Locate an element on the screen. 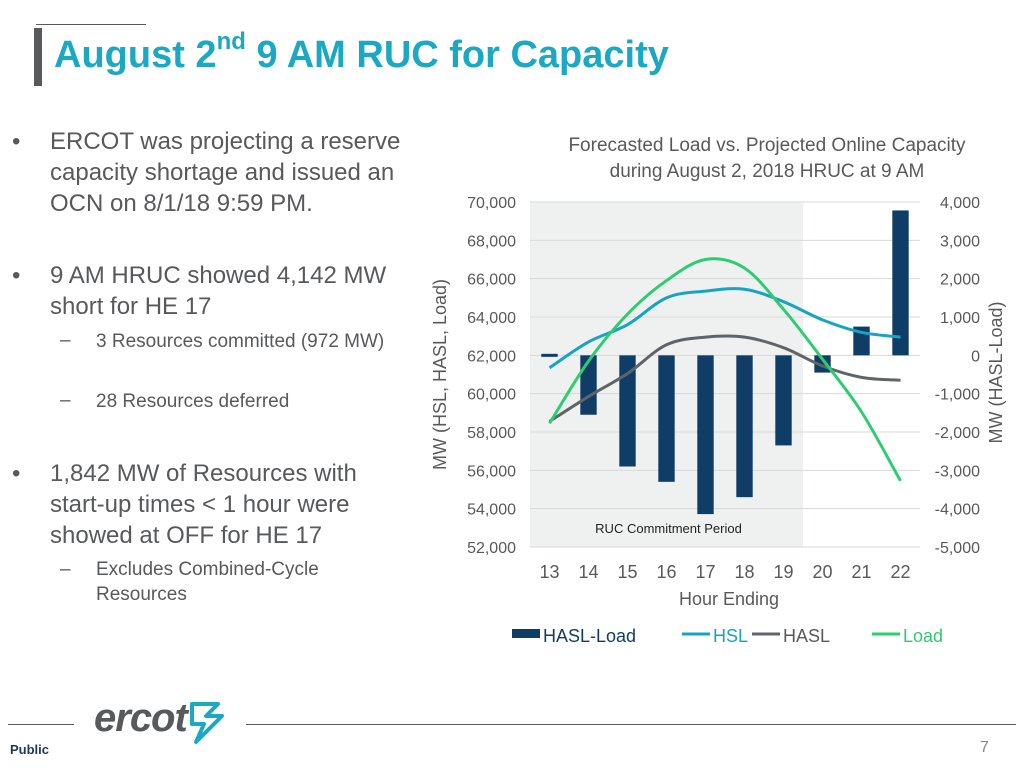  y-right-tick-label: 4,000 is located at coordinates (960, 203).